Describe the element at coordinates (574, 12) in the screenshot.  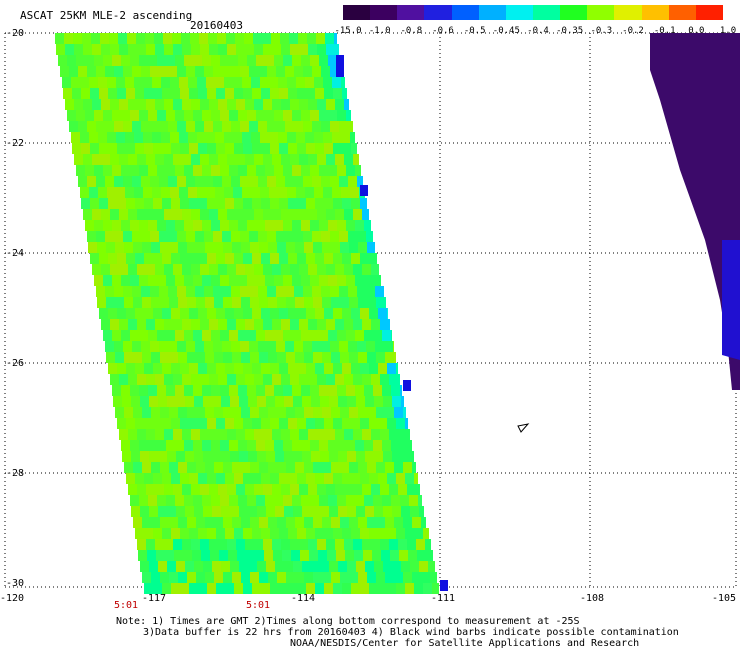
I see `colorbar-swatch` at that location.